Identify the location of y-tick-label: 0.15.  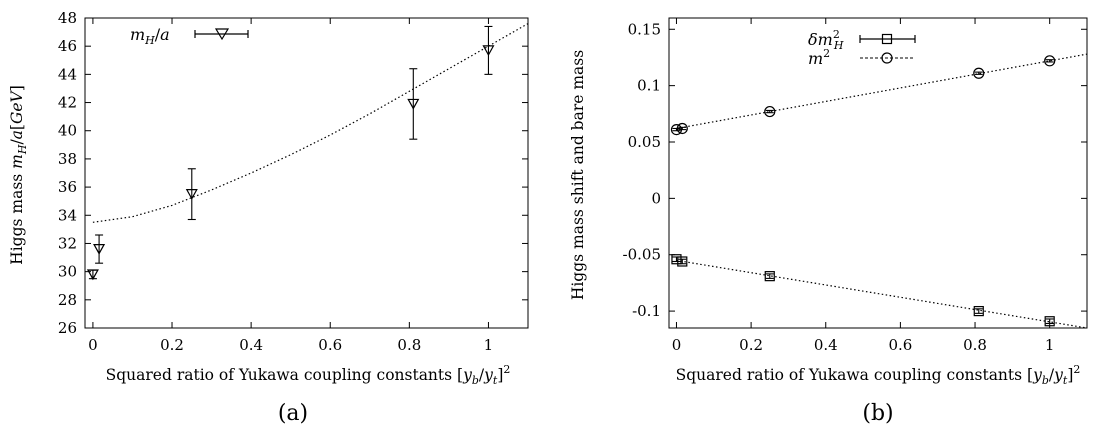
(644, 29).